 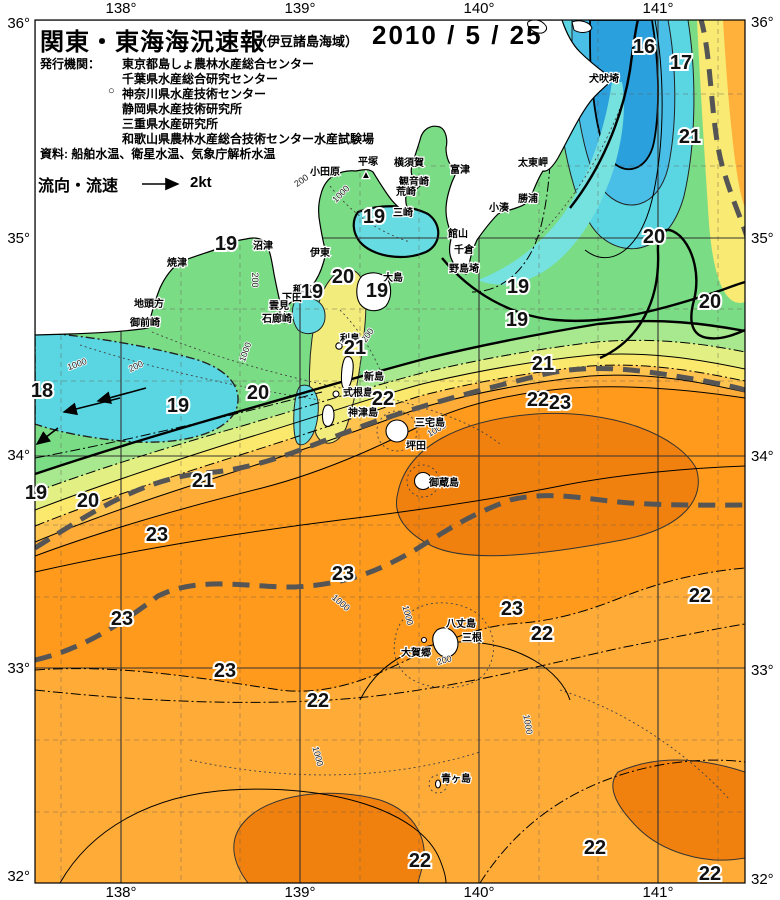 I want to click on issuer-6: 和歌山県農林水産総合技術センター水産試験場, so click(x=248, y=139).